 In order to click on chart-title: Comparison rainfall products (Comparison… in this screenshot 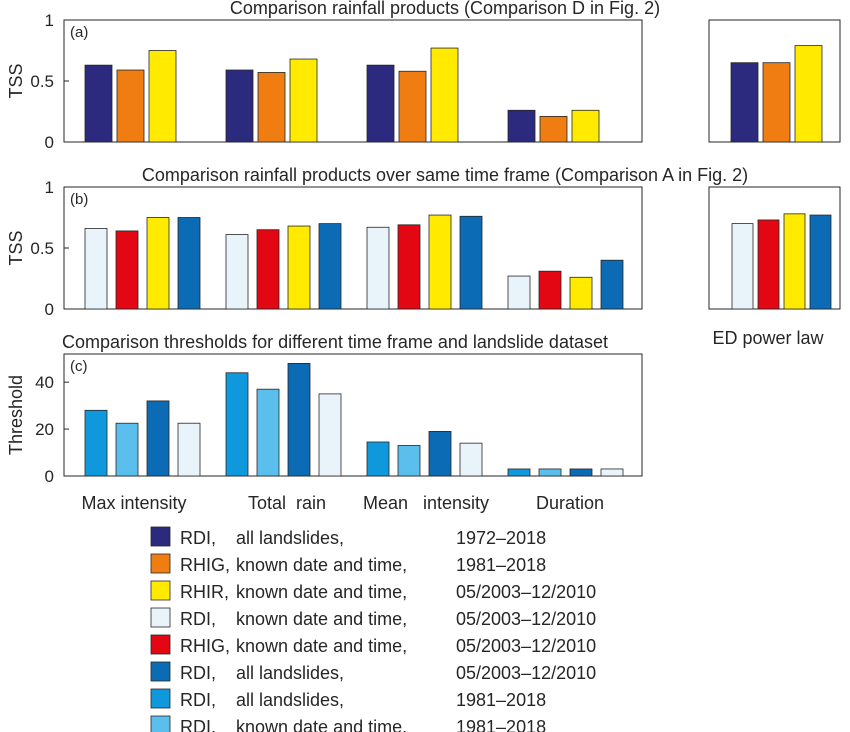, I will do `click(445, 9)`.